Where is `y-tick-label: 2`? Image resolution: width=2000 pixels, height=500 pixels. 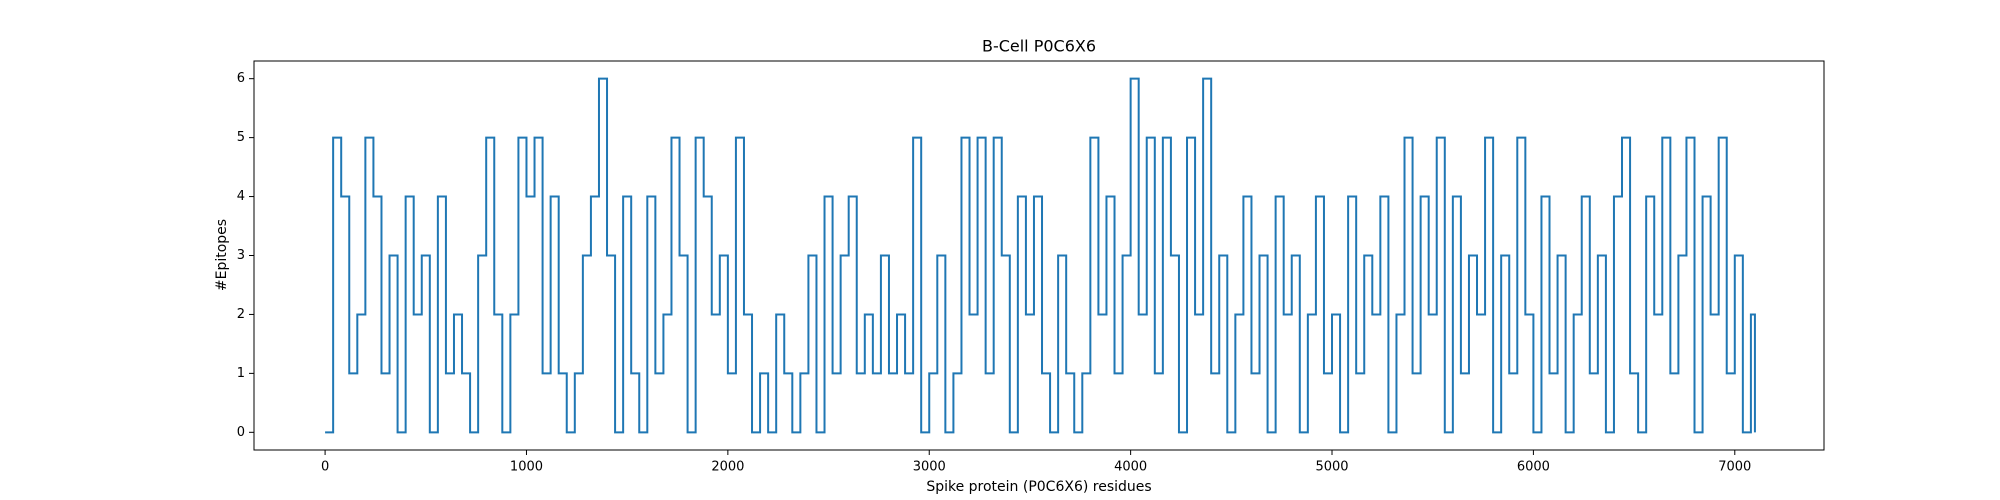
y-tick-label: 2 is located at coordinates (241, 314).